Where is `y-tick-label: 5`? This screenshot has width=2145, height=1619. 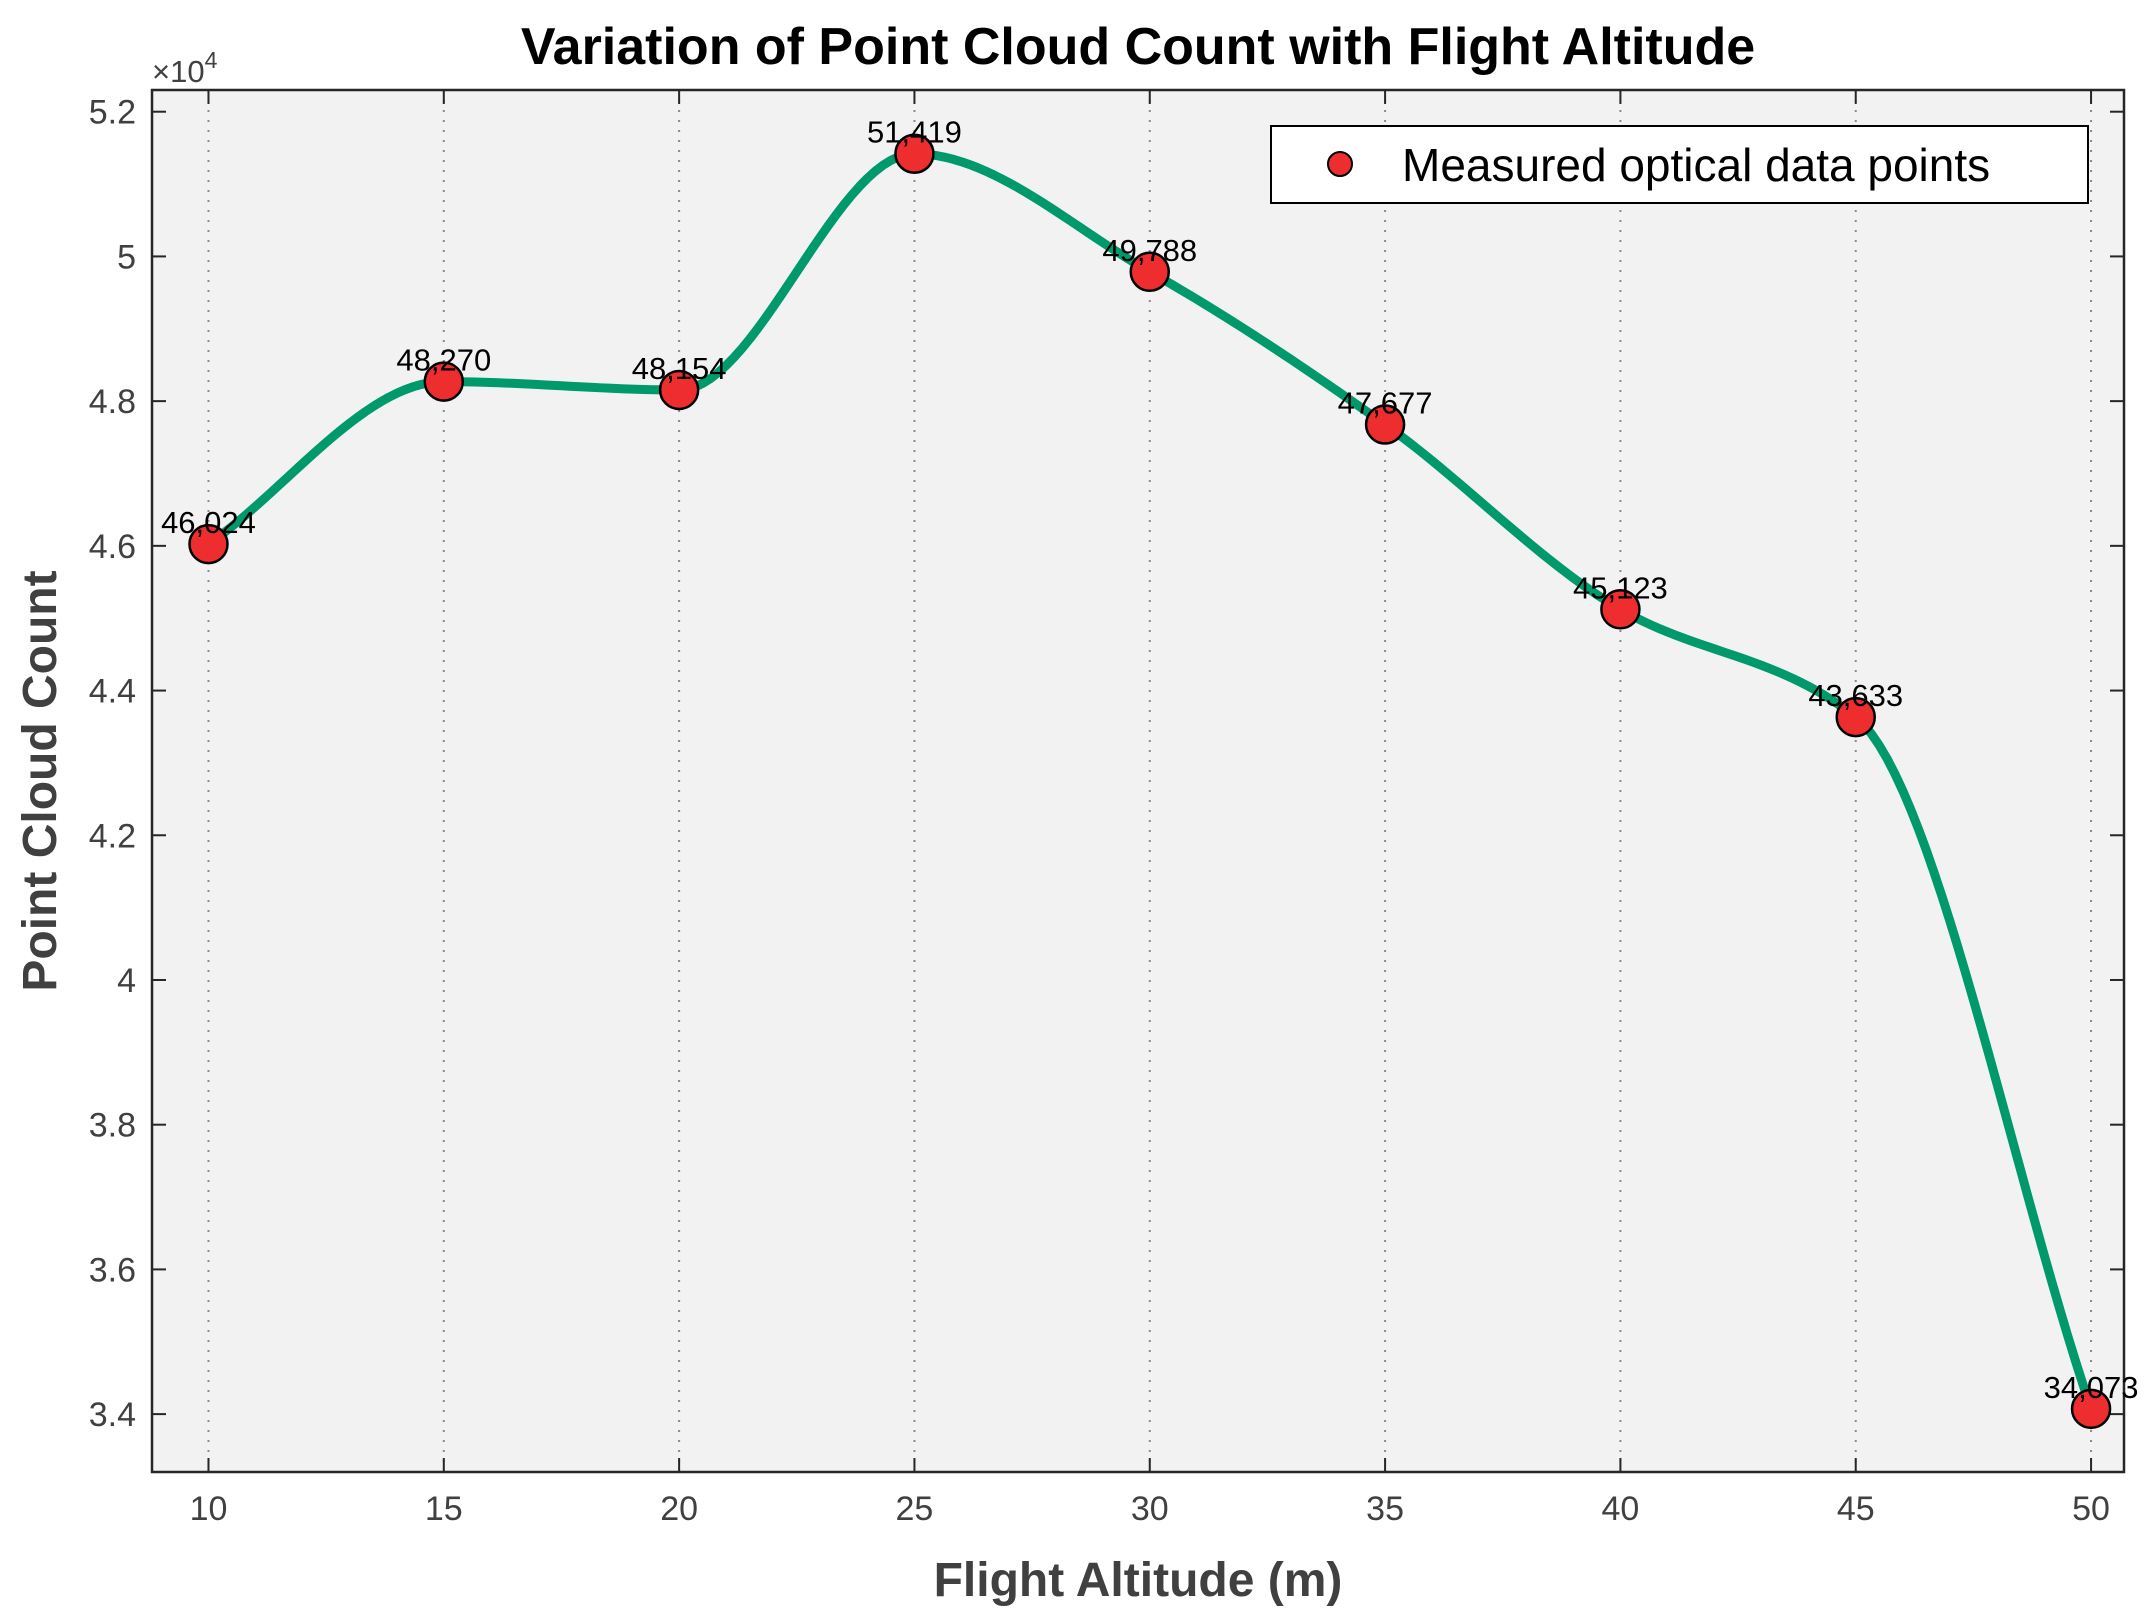 y-tick-label: 5 is located at coordinates (126, 257).